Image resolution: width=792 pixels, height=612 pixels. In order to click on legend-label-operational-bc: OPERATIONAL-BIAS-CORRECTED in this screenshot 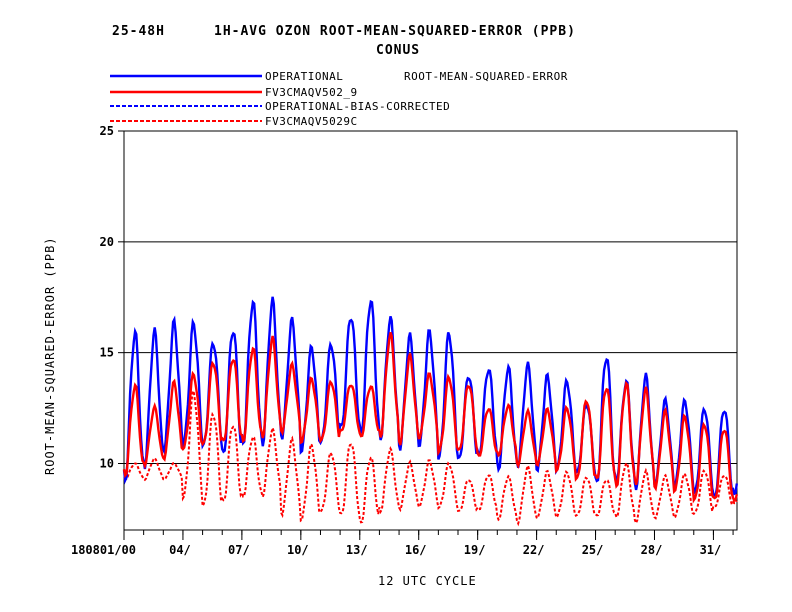, I will do `click(357, 106)`.